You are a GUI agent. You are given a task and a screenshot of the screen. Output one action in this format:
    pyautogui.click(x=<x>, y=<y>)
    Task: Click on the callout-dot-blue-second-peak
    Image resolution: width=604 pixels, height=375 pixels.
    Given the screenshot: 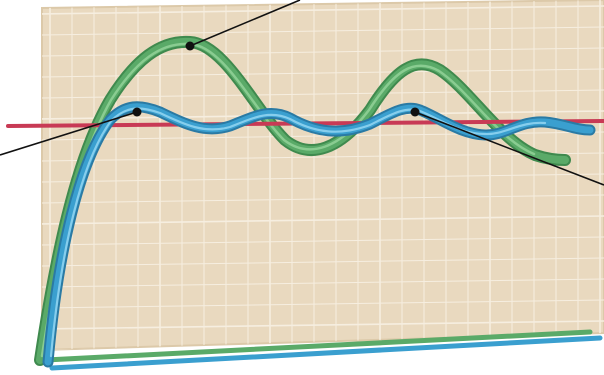 What is the action you would take?
    pyautogui.click(x=415, y=112)
    